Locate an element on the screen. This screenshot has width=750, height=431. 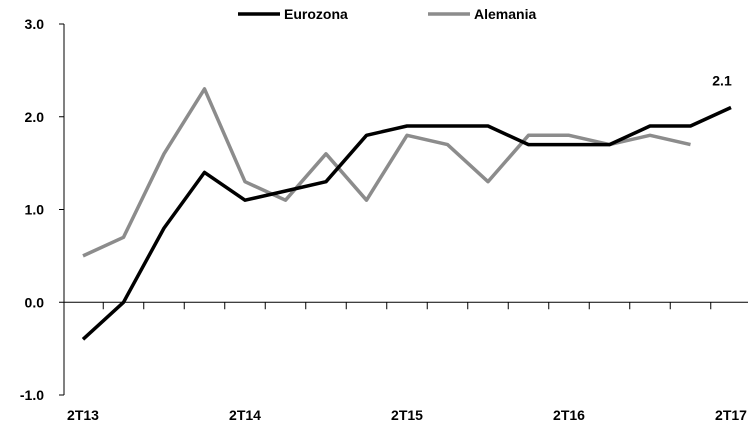
annotations: 2.1 is located at coordinates (722, 80).